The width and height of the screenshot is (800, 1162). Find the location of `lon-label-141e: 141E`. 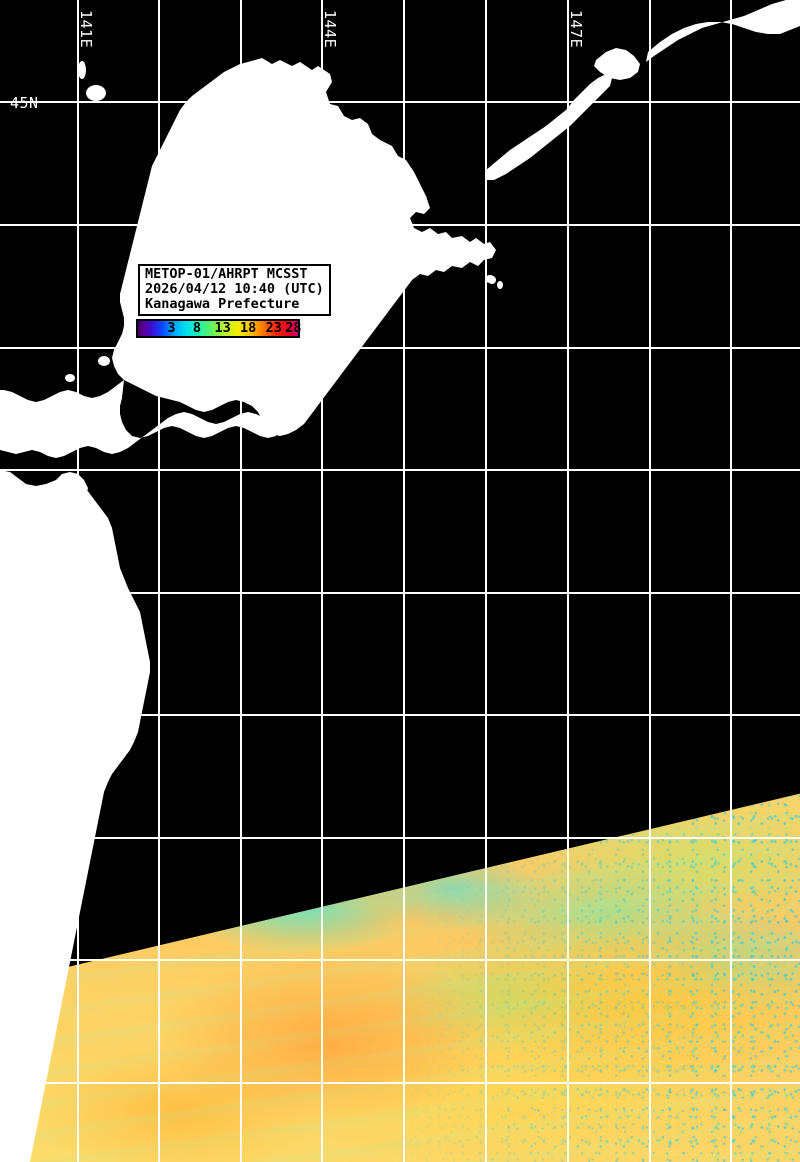

lon-label-141e: 141E is located at coordinates (86, 29).